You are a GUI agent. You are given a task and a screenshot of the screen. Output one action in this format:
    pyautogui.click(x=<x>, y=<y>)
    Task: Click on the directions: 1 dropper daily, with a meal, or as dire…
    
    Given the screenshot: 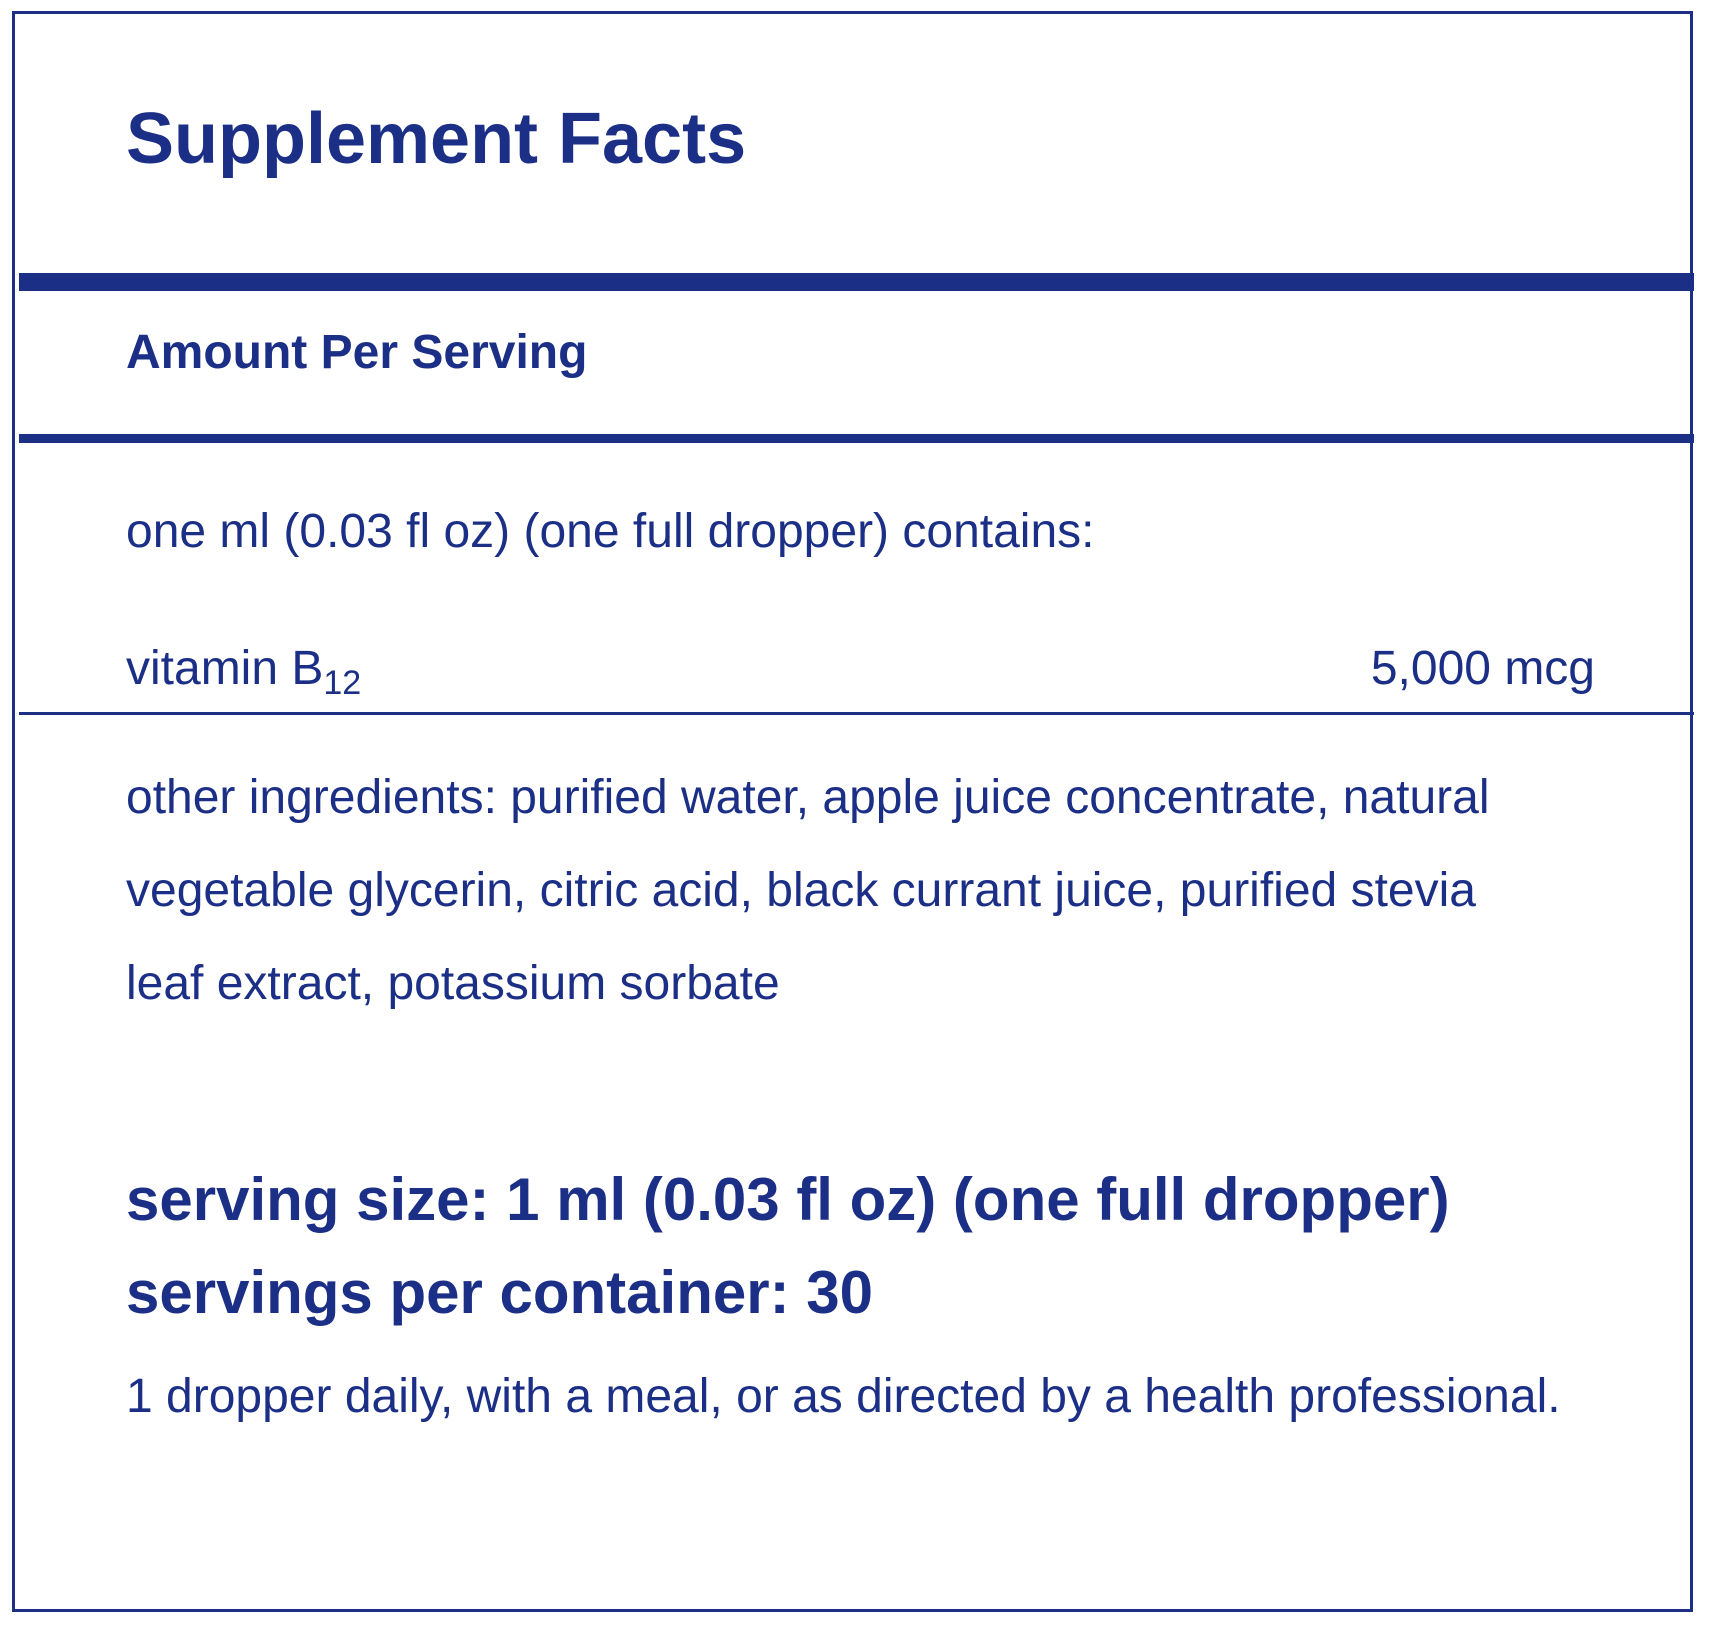 What is the action you would take?
    pyautogui.click(x=843, y=1396)
    